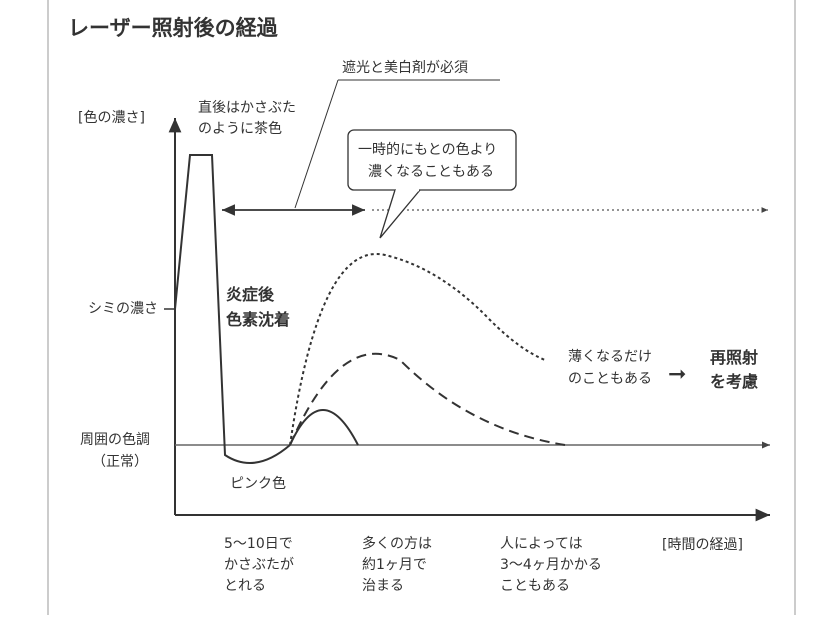  What do you see at coordinates (610, 357) in the screenshot?
I see `fade-note-line1: 薄くなるだけ` at bounding box center [610, 357].